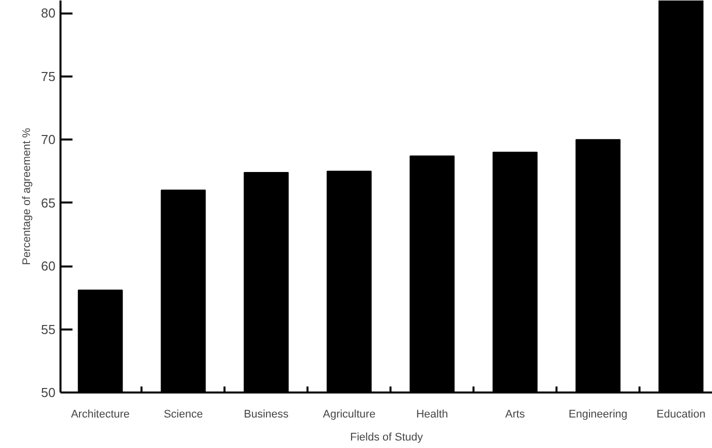 The height and width of the screenshot is (448, 712). What do you see at coordinates (48, 76) in the screenshot?
I see `y-tick-label: 75` at bounding box center [48, 76].